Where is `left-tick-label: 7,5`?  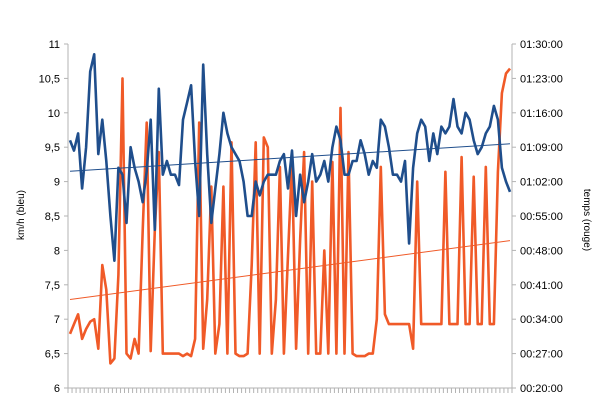
left-tick-label: 7,5 is located at coordinates (52, 286).